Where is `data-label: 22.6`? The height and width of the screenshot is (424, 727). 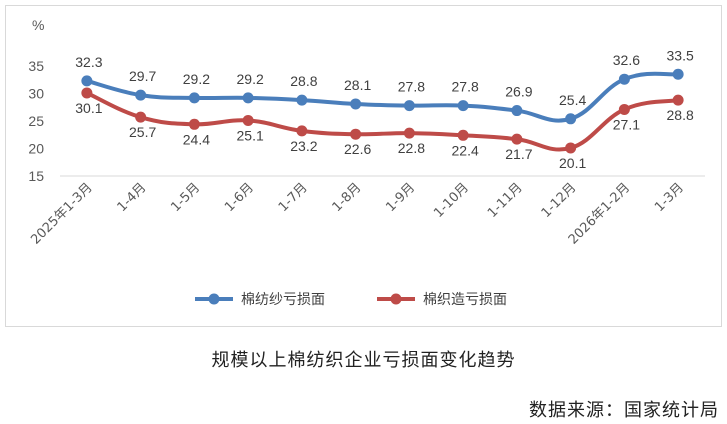 data-label: 22.6 is located at coordinates (357, 149).